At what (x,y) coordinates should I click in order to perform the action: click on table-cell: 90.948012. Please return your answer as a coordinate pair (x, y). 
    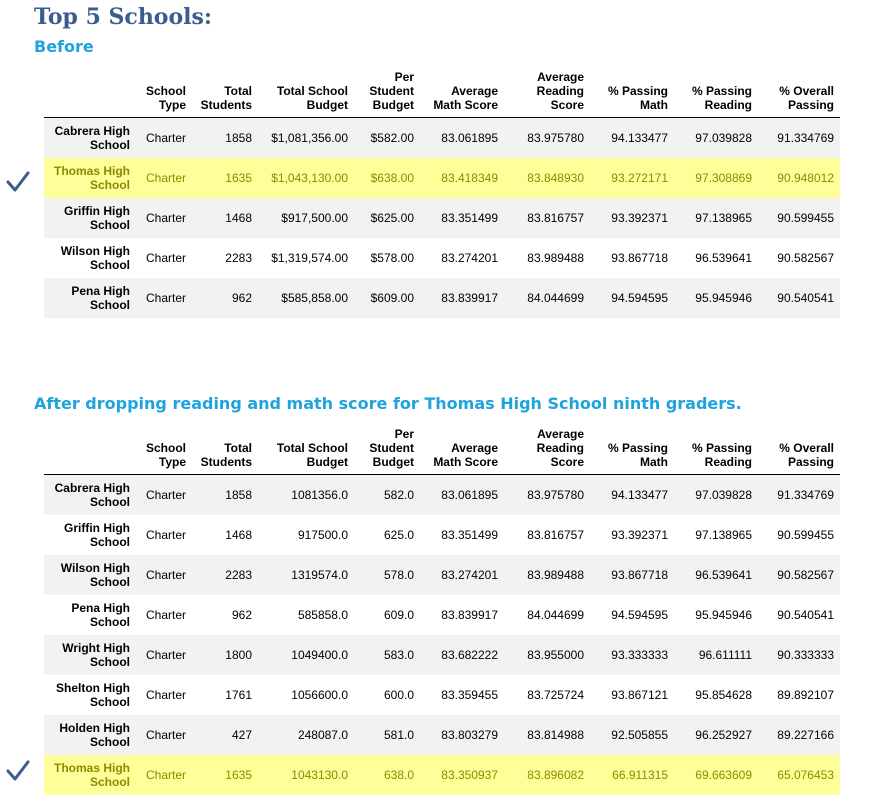
    Looking at the image, I should click on (799, 178).